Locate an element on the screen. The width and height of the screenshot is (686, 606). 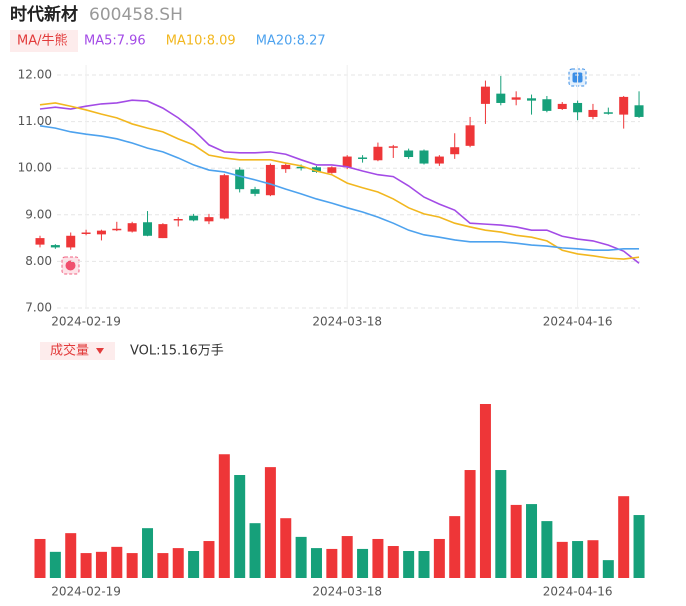
chart-subtitle: 600458.SH is located at coordinates (136, 15).